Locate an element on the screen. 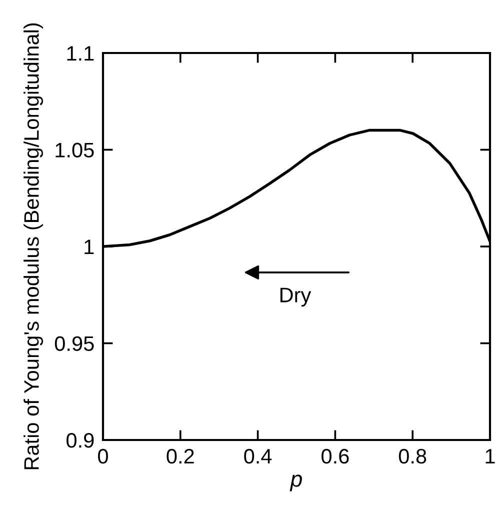  y-tick-label: 0.9 is located at coordinates (80, 440).